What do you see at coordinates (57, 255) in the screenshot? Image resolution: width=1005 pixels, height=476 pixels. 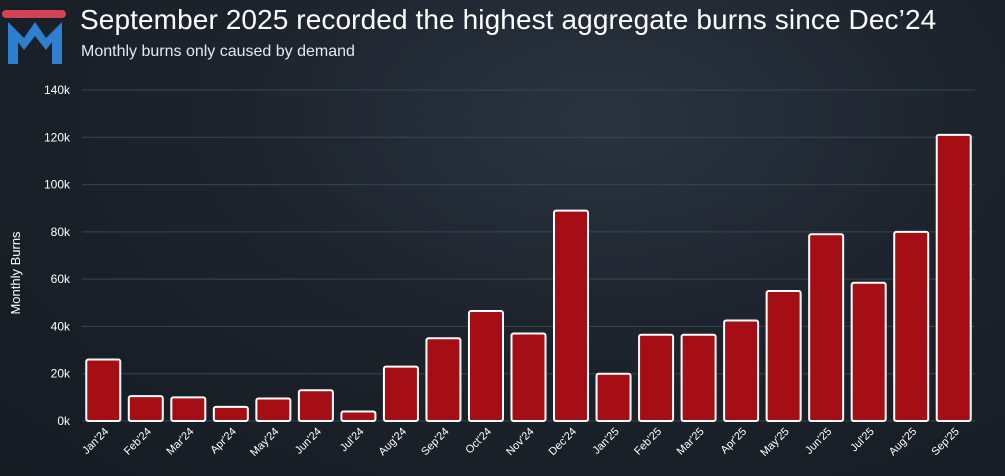 I see `y-axis-ticks: 0k 20k 40k 60k 80k 100k 120k 140k` at bounding box center [57, 255].